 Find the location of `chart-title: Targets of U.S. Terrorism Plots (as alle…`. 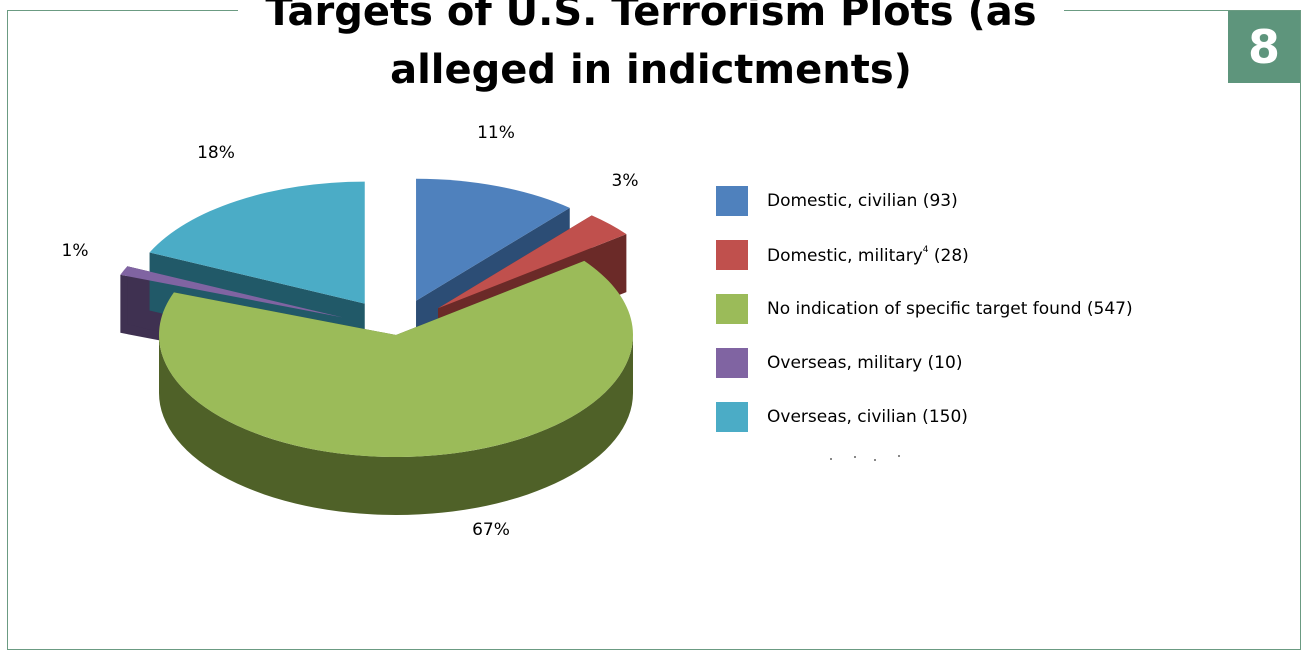

chart-title: Targets of U.S. Terrorism Plots (as alle… is located at coordinates (651, 49).